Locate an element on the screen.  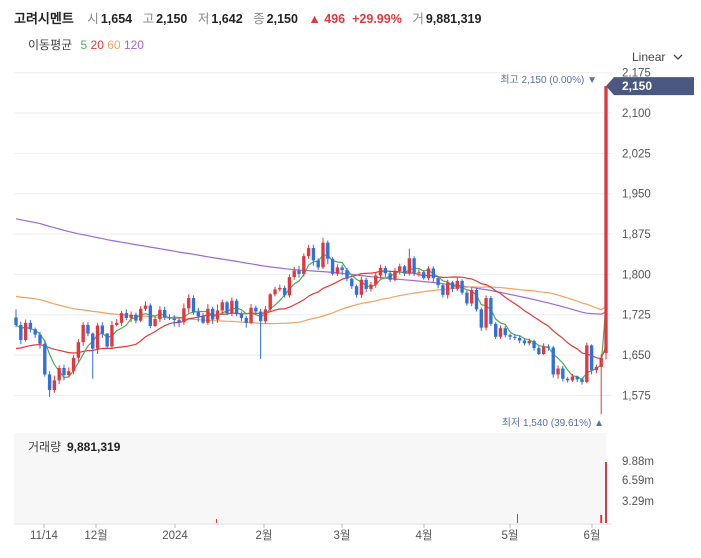
y-tick-label: 1,650 is located at coordinates (636, 356).